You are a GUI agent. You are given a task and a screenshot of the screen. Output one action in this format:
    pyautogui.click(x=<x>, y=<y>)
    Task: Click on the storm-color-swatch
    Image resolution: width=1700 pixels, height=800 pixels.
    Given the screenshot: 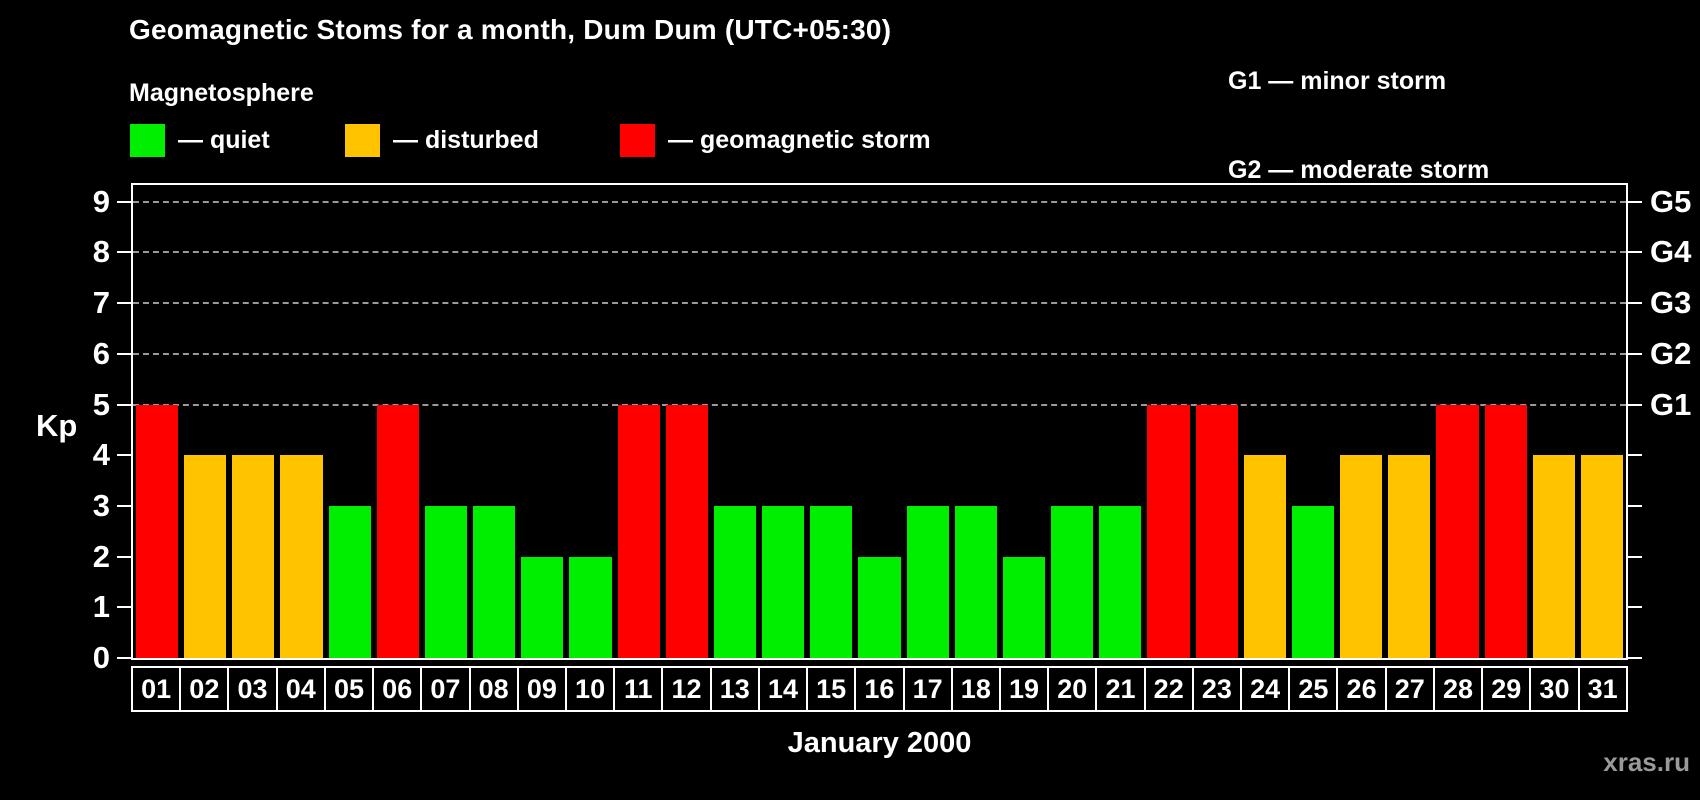 What is the action you would take?
    pyautogui.click(x=637, y=140)
    